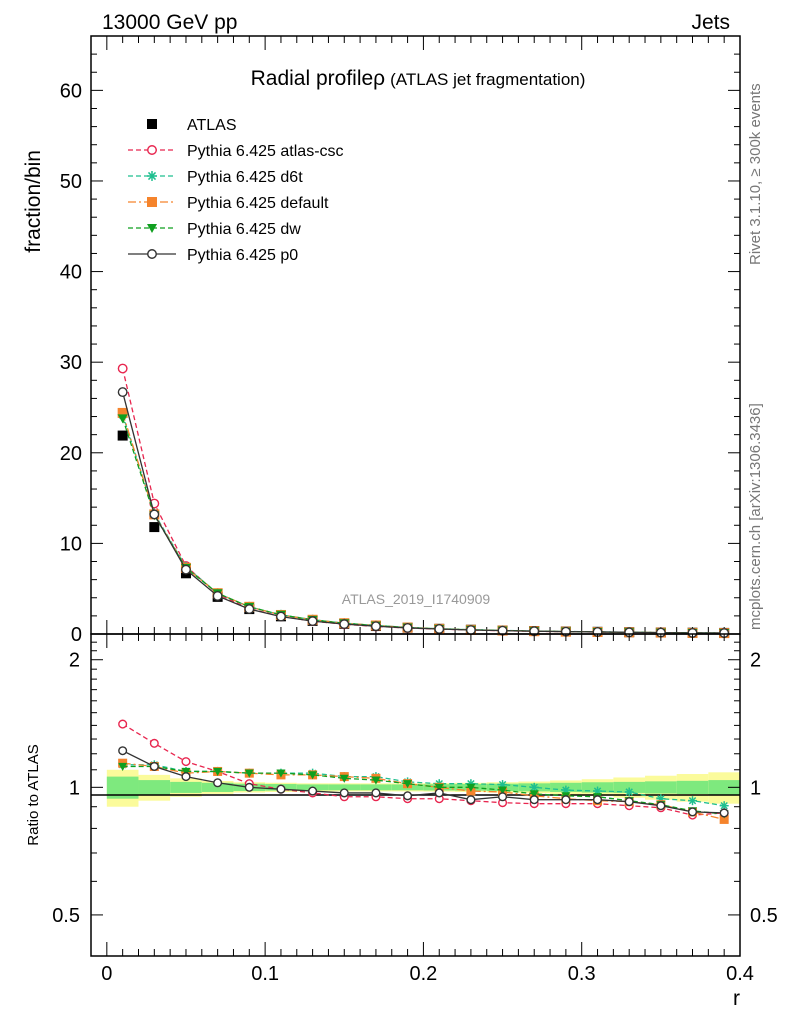 The height and width of the screenshot is (1024, 786). Describe the element at coordinates (74, 661) in the screenshot. I see `ratio-y-tick-label: 2` at that location.